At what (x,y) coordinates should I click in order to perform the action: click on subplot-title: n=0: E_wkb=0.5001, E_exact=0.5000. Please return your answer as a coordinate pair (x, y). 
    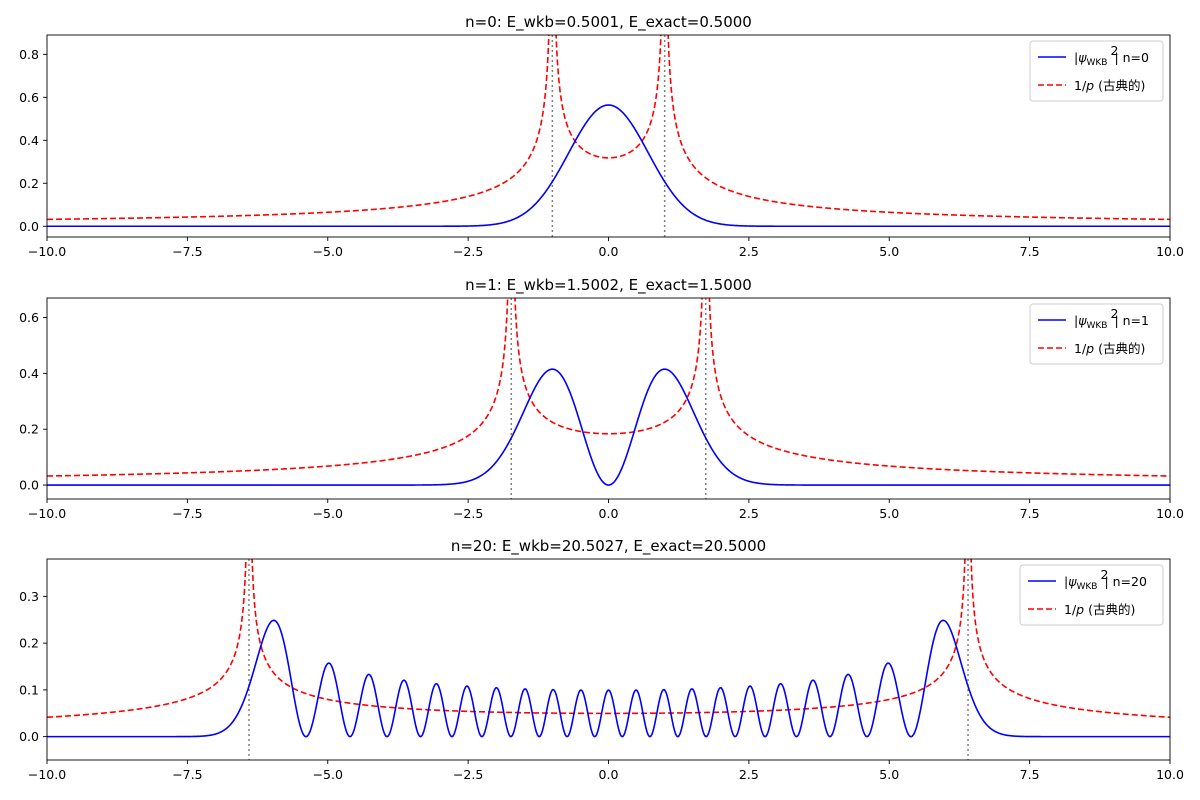
    Looking at the image, I should click on (608, 22).